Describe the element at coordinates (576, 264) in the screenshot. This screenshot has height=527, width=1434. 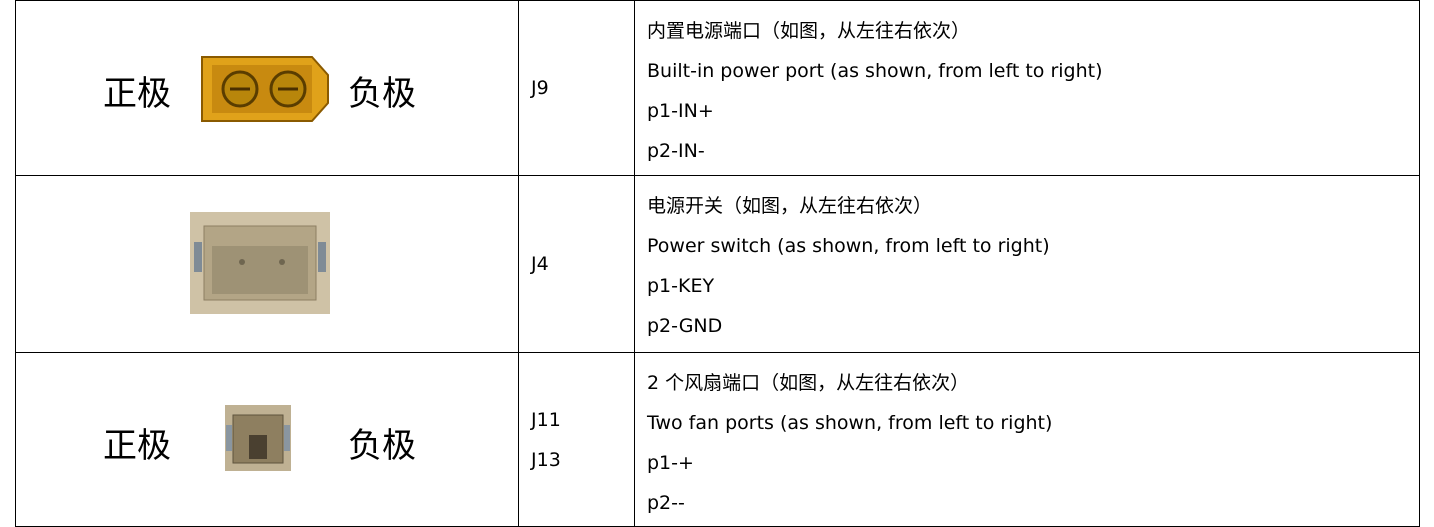
I see `connector-id-cell: J4` at that location.